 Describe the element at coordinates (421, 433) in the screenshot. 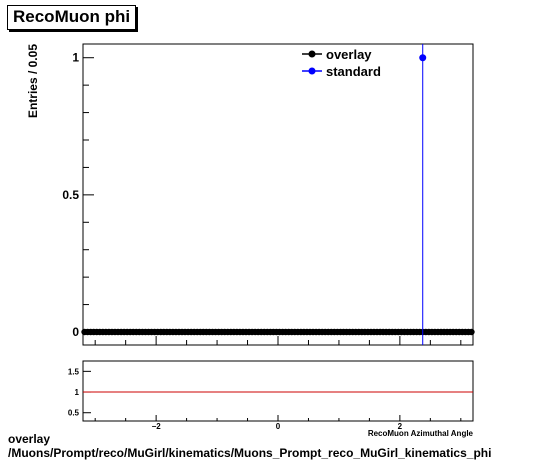

I see `x-axis-label: RecoMuon Azimuthal Angle` at that location.